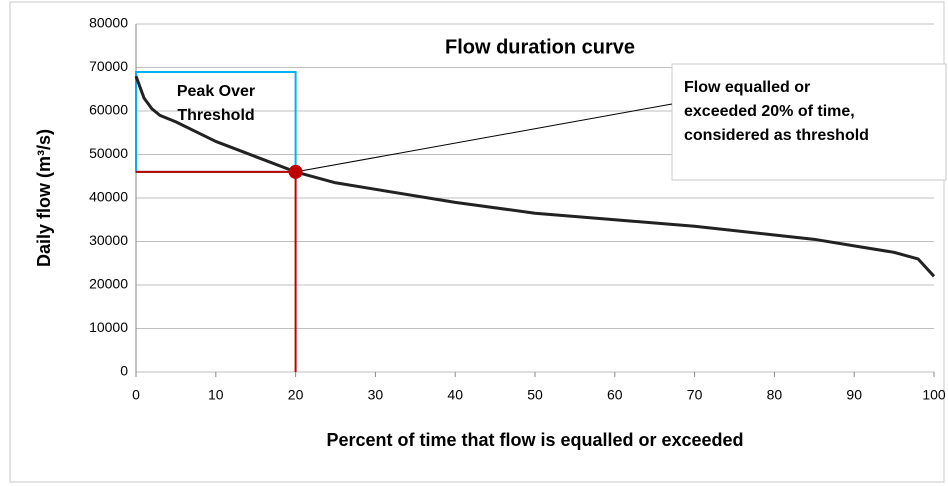 This screenshot has width=948, height=486. Describe the element at coordinates (535, 395) in the screenshot. I see `x-tick-label: 50` at that location.